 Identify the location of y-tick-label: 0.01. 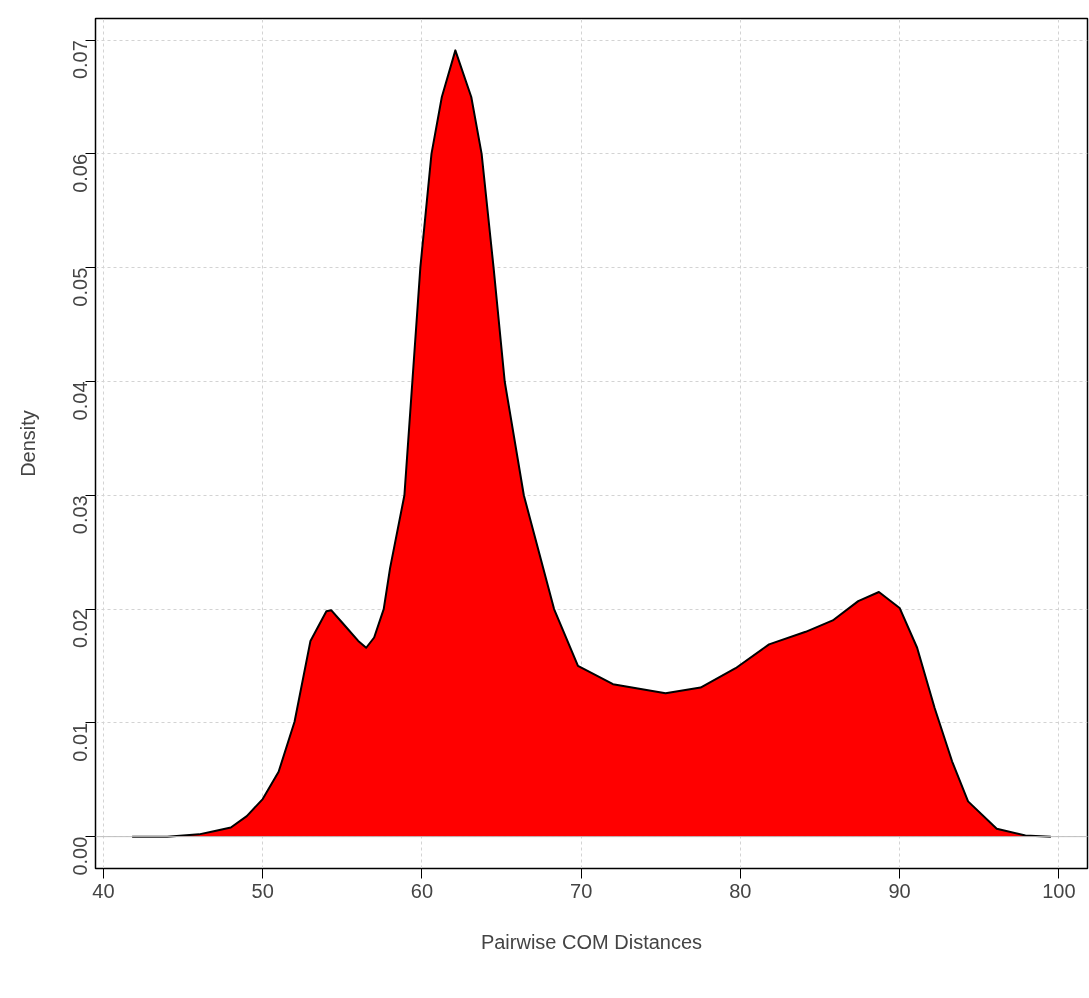
(80, 742).